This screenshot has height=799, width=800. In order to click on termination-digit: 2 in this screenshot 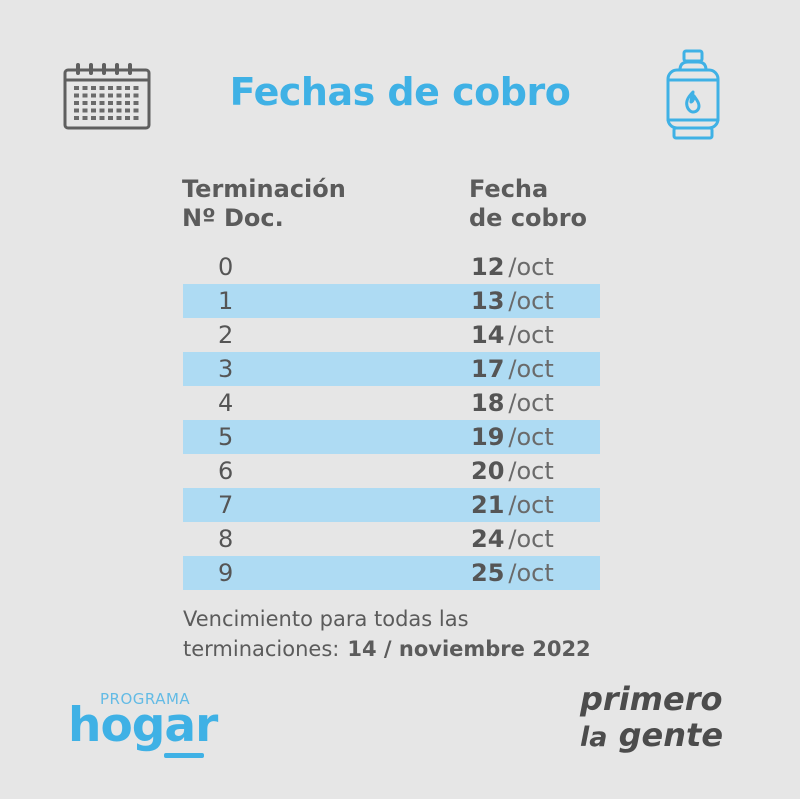, I will do `click(226, 335)`.